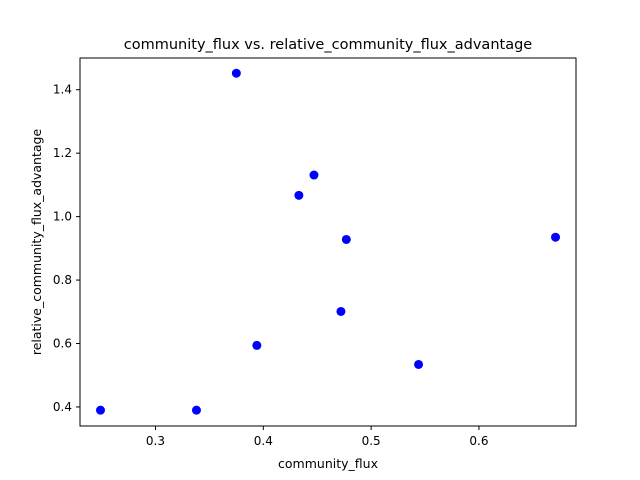  I want to click on x-tick-label: 0.4, so click(263, 441).